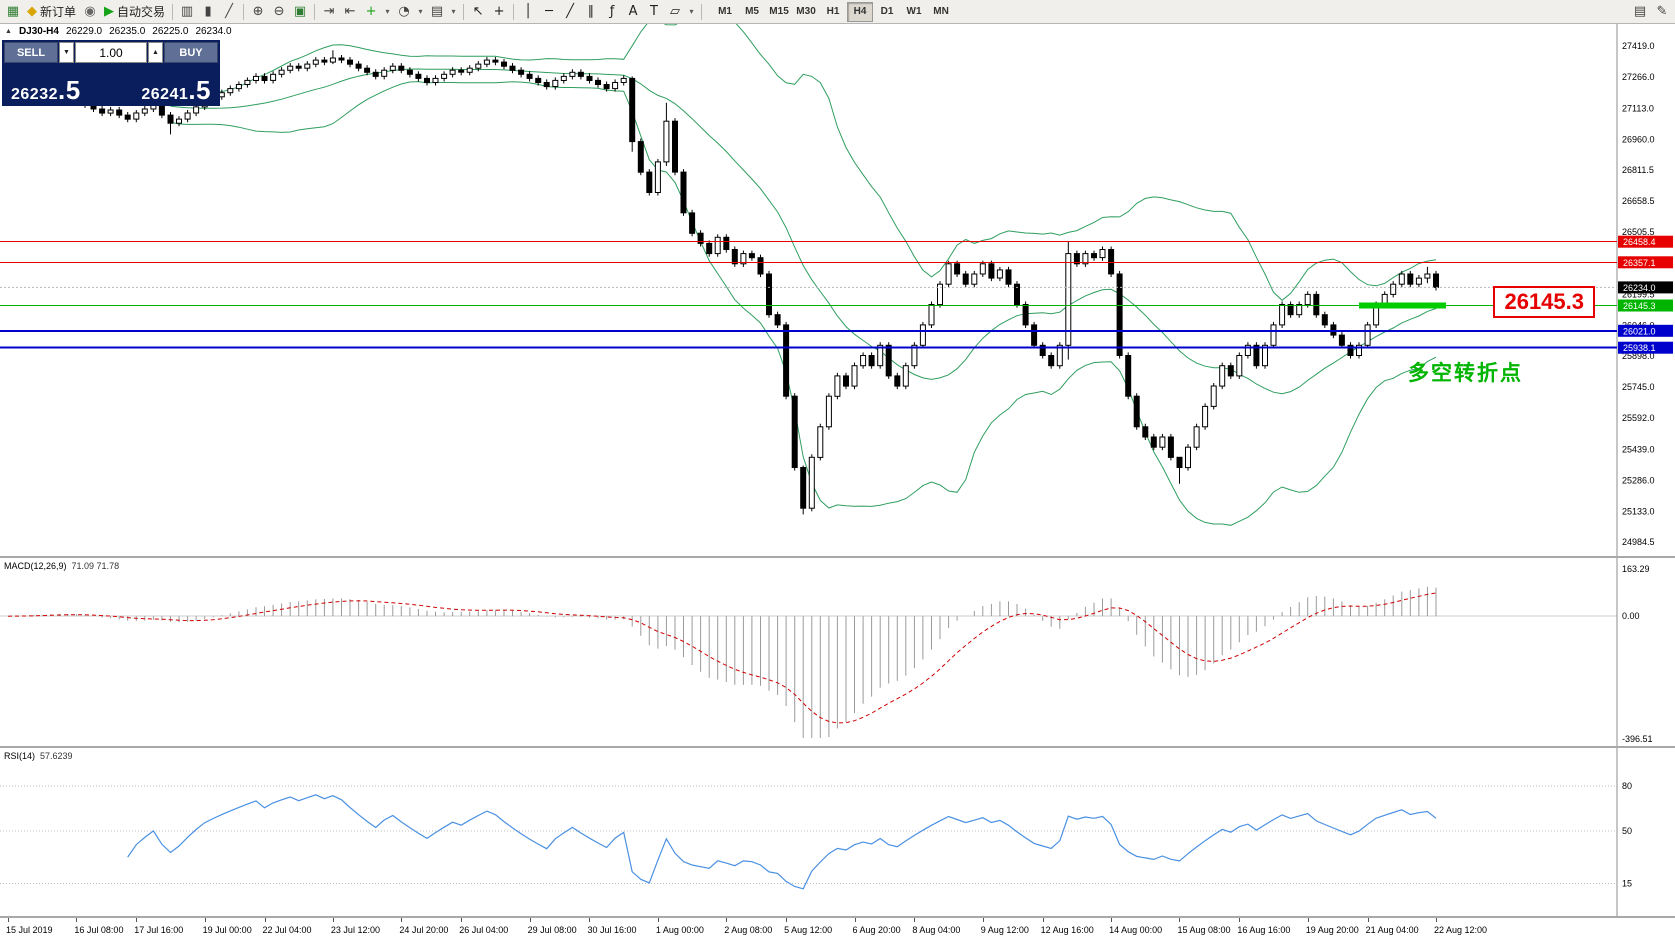 This screenshot has height=946, width=1675. I want to click on chart-window-icon: ▦, so click(13, 12).